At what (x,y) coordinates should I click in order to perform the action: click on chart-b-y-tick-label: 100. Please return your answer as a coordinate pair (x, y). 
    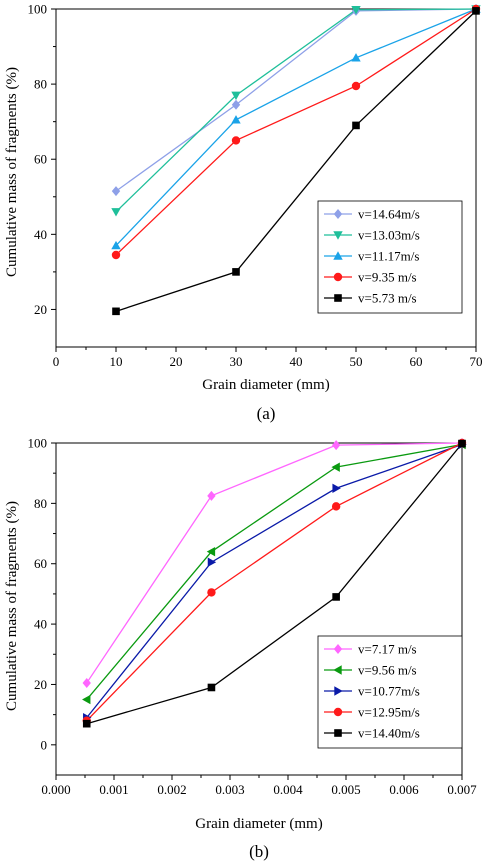
    Looking at the image, I should click on (38, 443).